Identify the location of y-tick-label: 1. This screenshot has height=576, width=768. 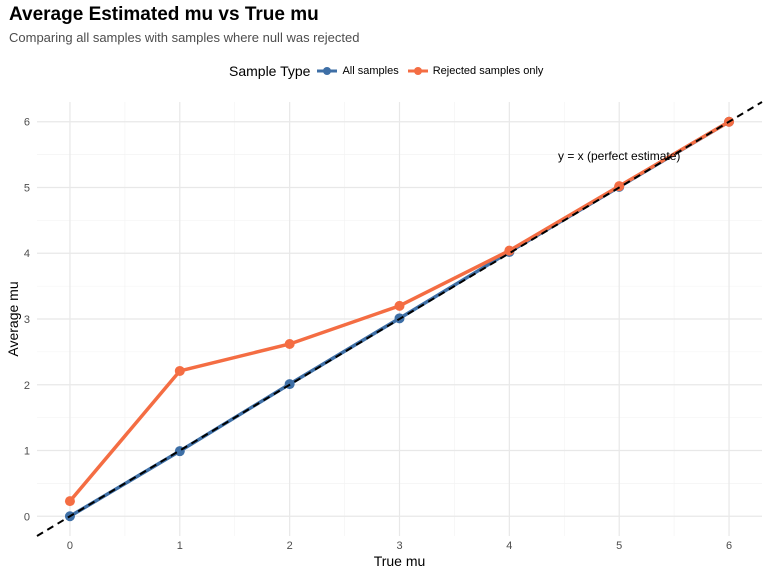
(27, 452).